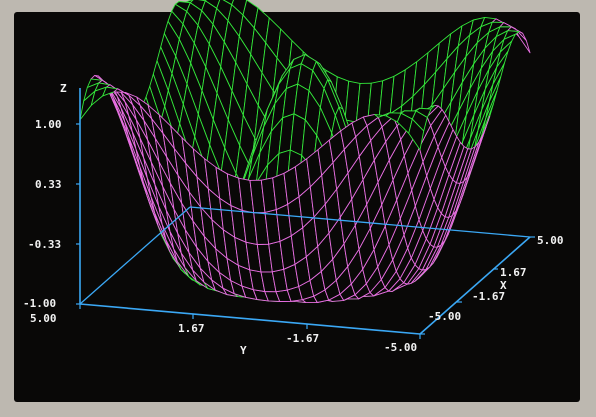 This screenshot has height=417, width=596. What do you see at coordinates (488, 296) in the screenshot?
I see `x-tick-label-2: -1.67` at bounding box center [488, 296].